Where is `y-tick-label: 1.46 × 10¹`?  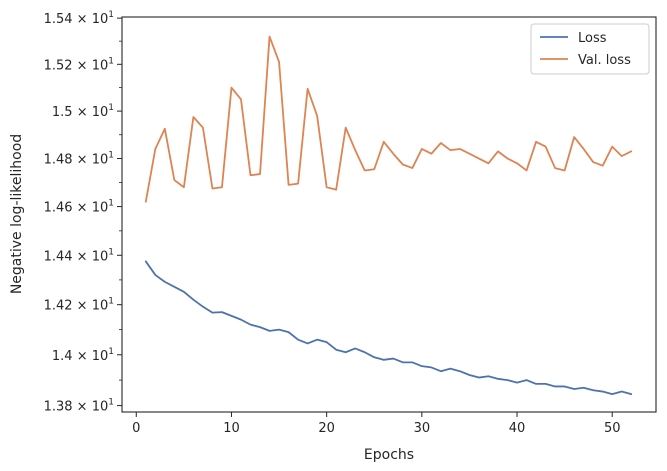
y-tick-label: 1.46 × 10¹ is located at coordinates (79, 207).